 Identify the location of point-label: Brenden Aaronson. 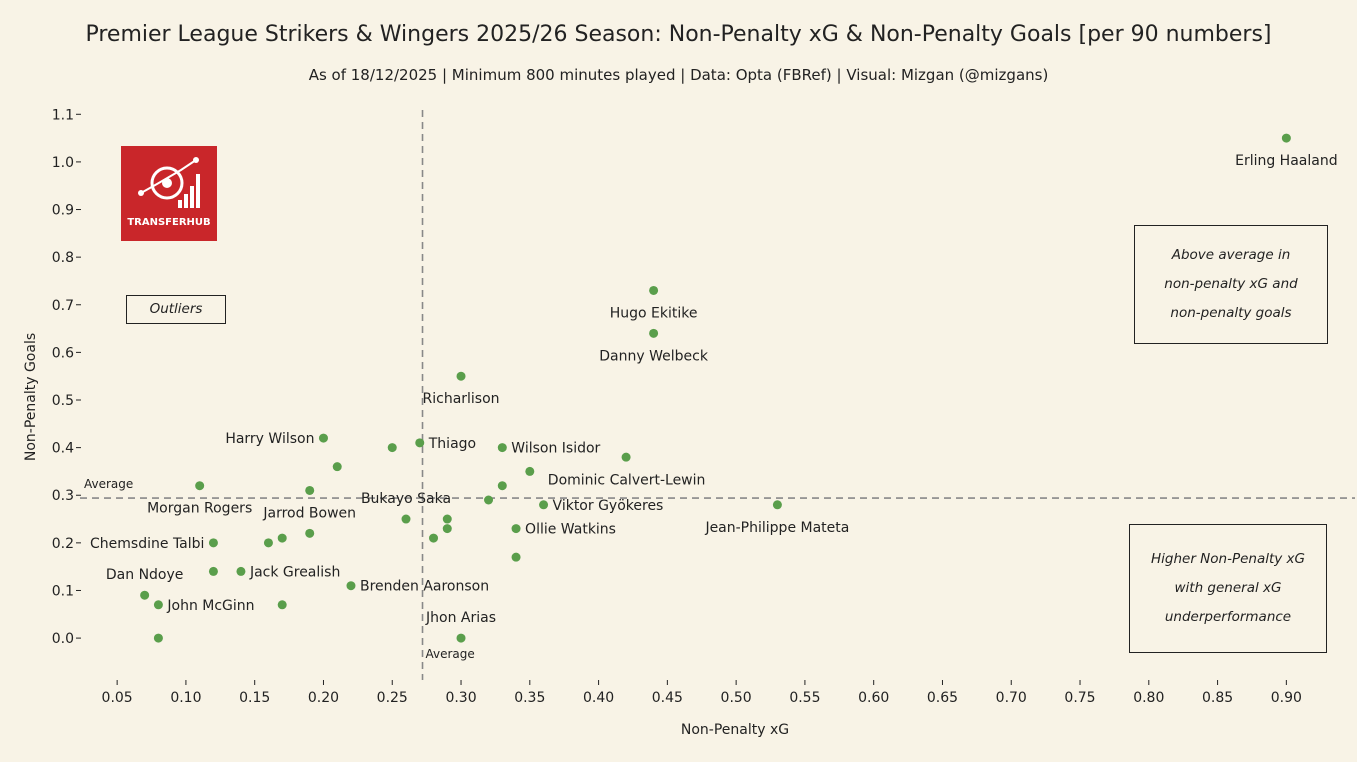
(424, 587).